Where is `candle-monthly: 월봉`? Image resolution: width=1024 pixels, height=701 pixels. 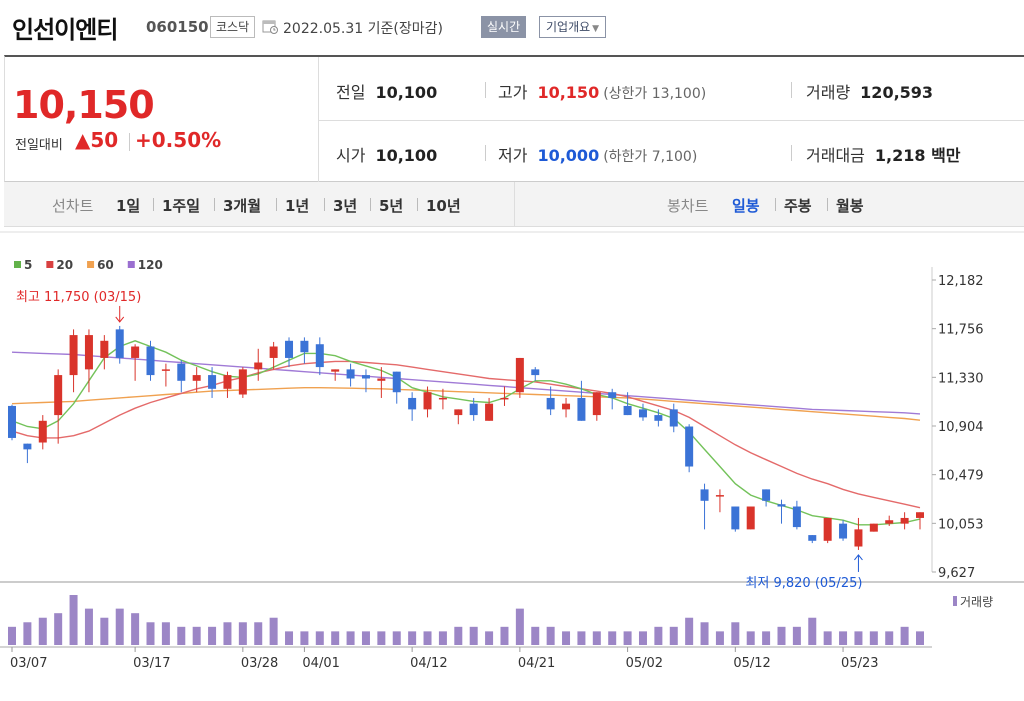
candle-monthly: 월봉 is located at coordinates (850, 206).